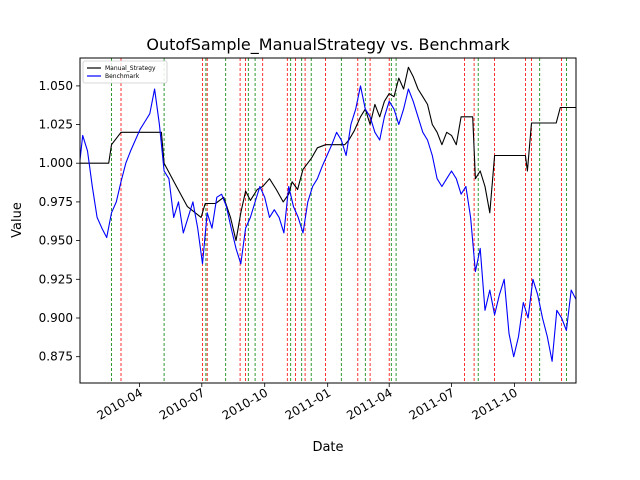 This screenshot has height=480, width=640. I want to click on y-tick-label: 0.950, so click(56, 241).